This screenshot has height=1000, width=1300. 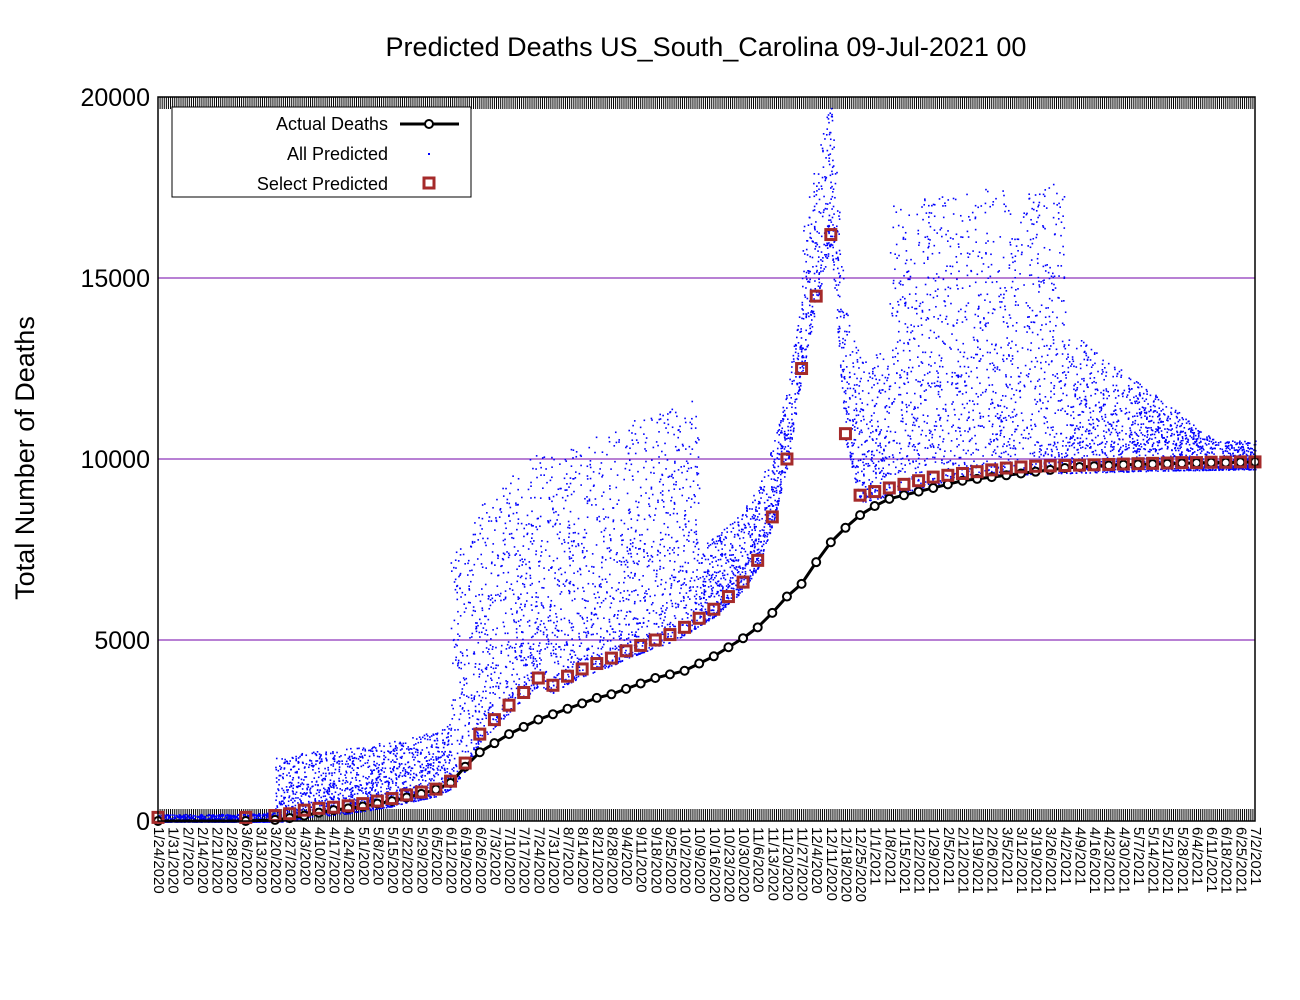 What do you see at coordinates (451, 860) in the screenshot?
I see `x-tick-label: 6/12/2020` at bounding box center [451, 860].